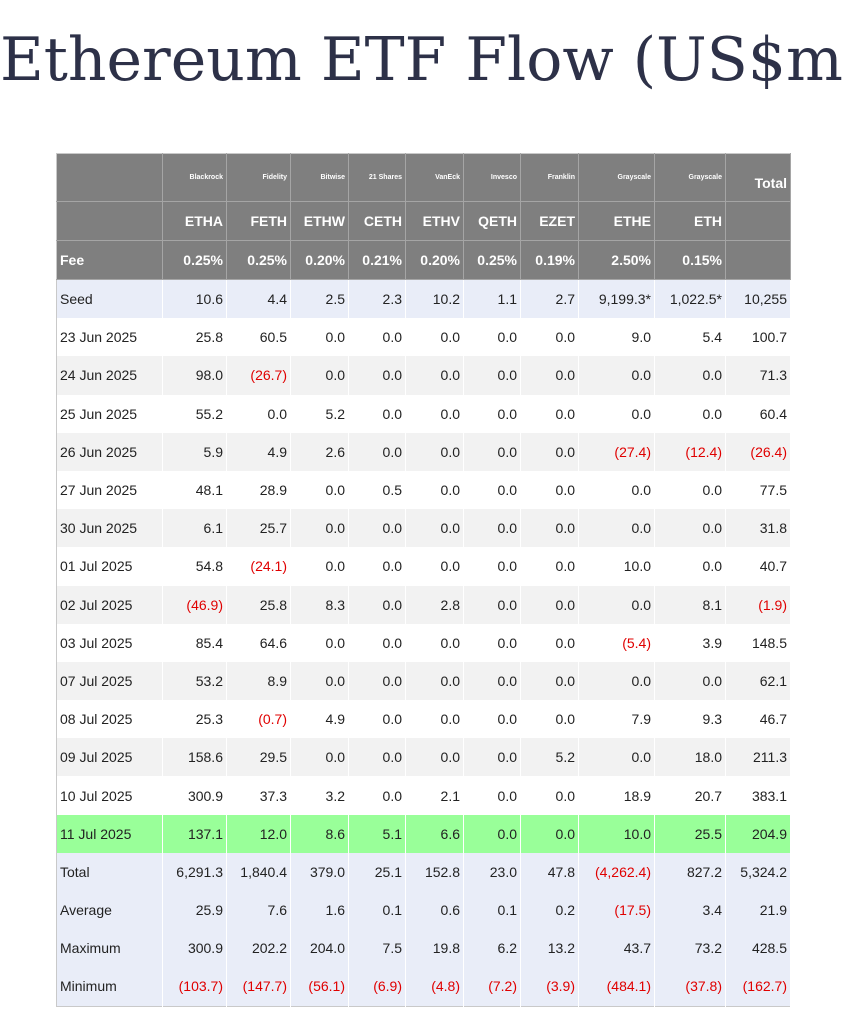 The height and width of the screenshot is (1023, 843). I want to click on row-total-cell: 60.4, so click(758, 413).